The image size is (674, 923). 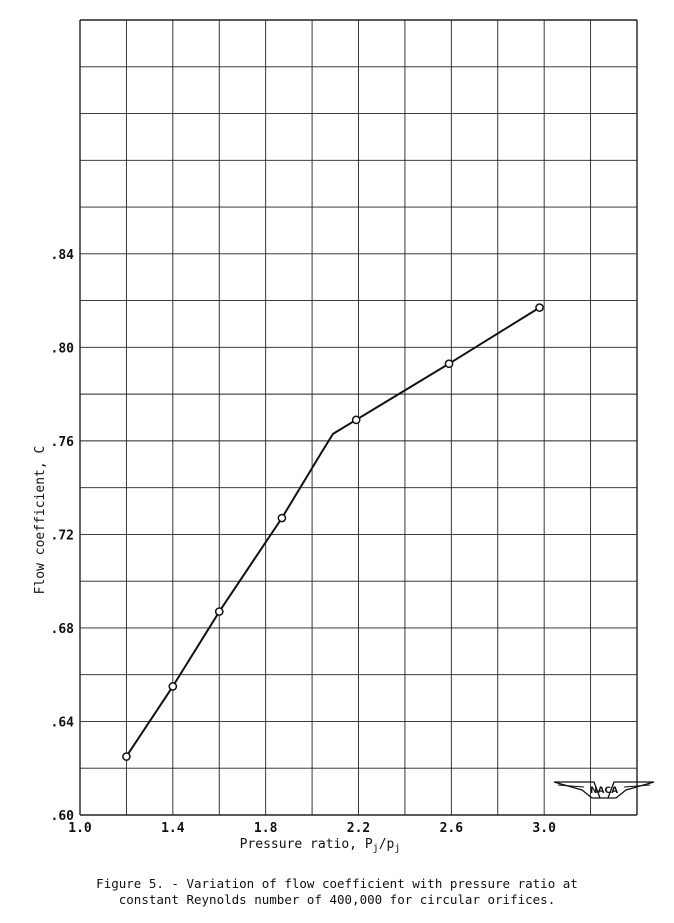 I want to click on y-tick-label: .68, so click(x=63, y=629).